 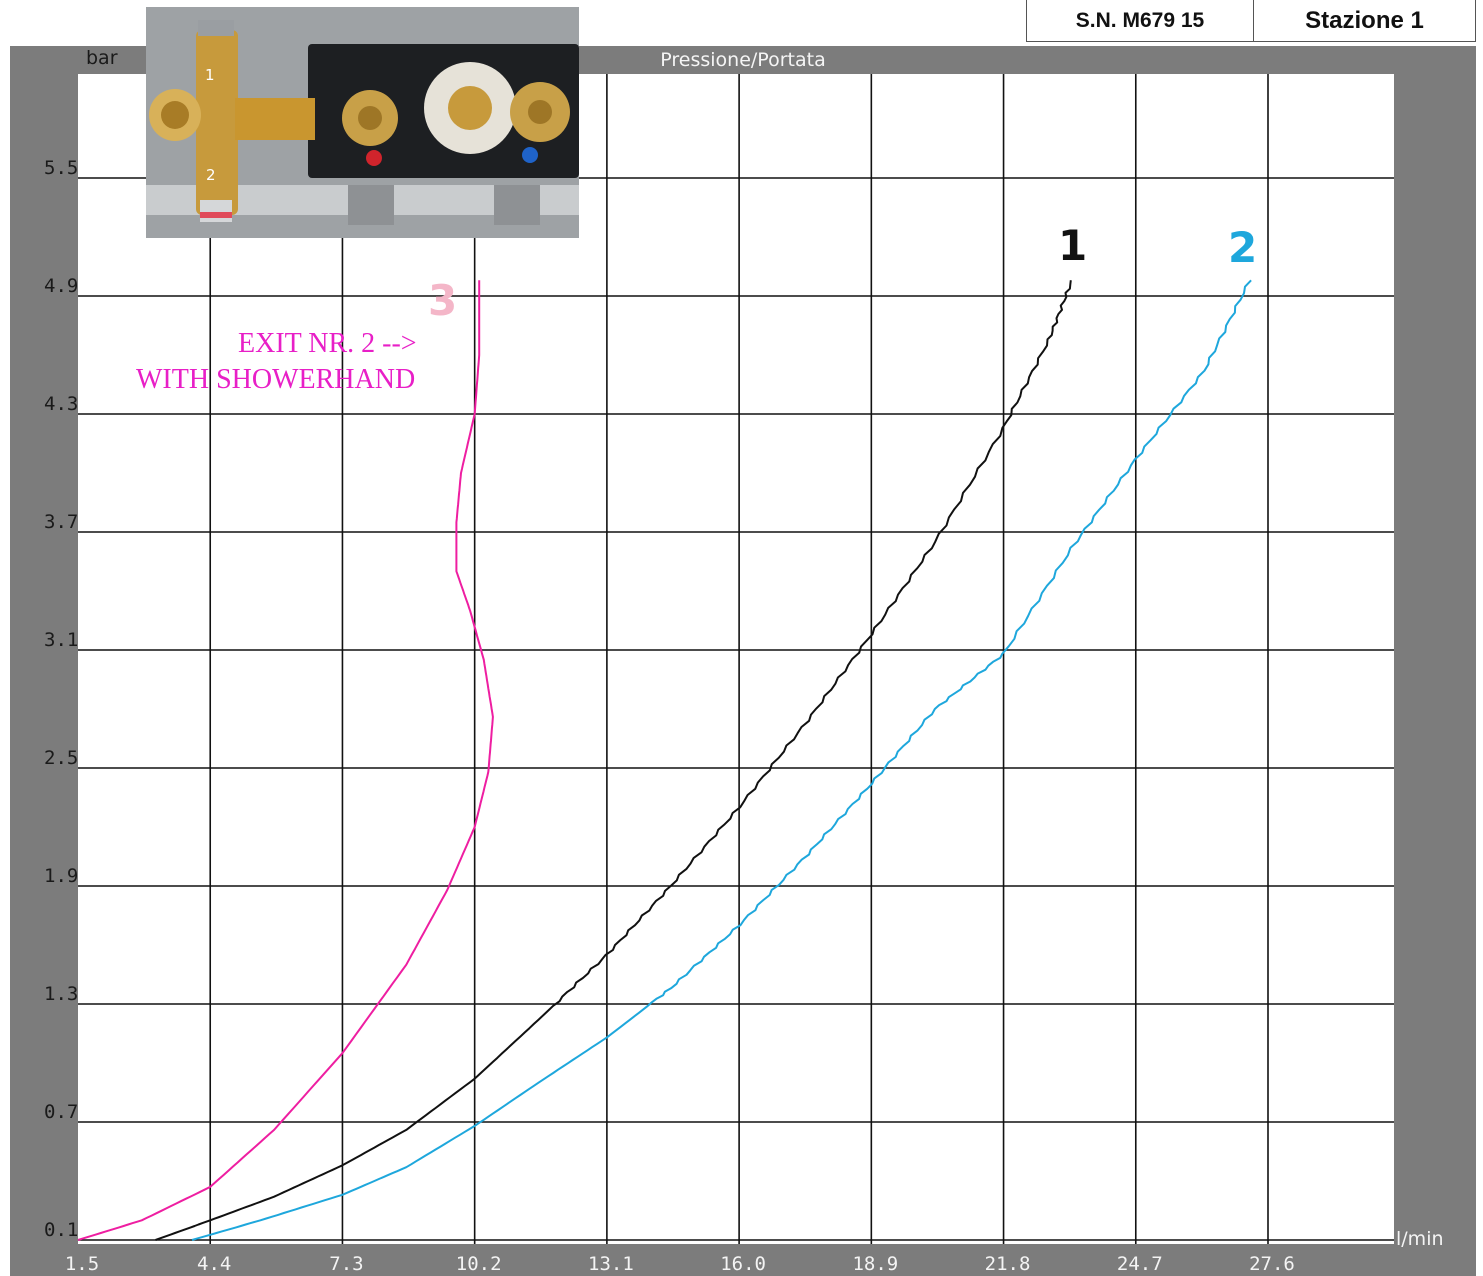 I want to click on y-tick-label: 1.3, so click(x=61, y=994).